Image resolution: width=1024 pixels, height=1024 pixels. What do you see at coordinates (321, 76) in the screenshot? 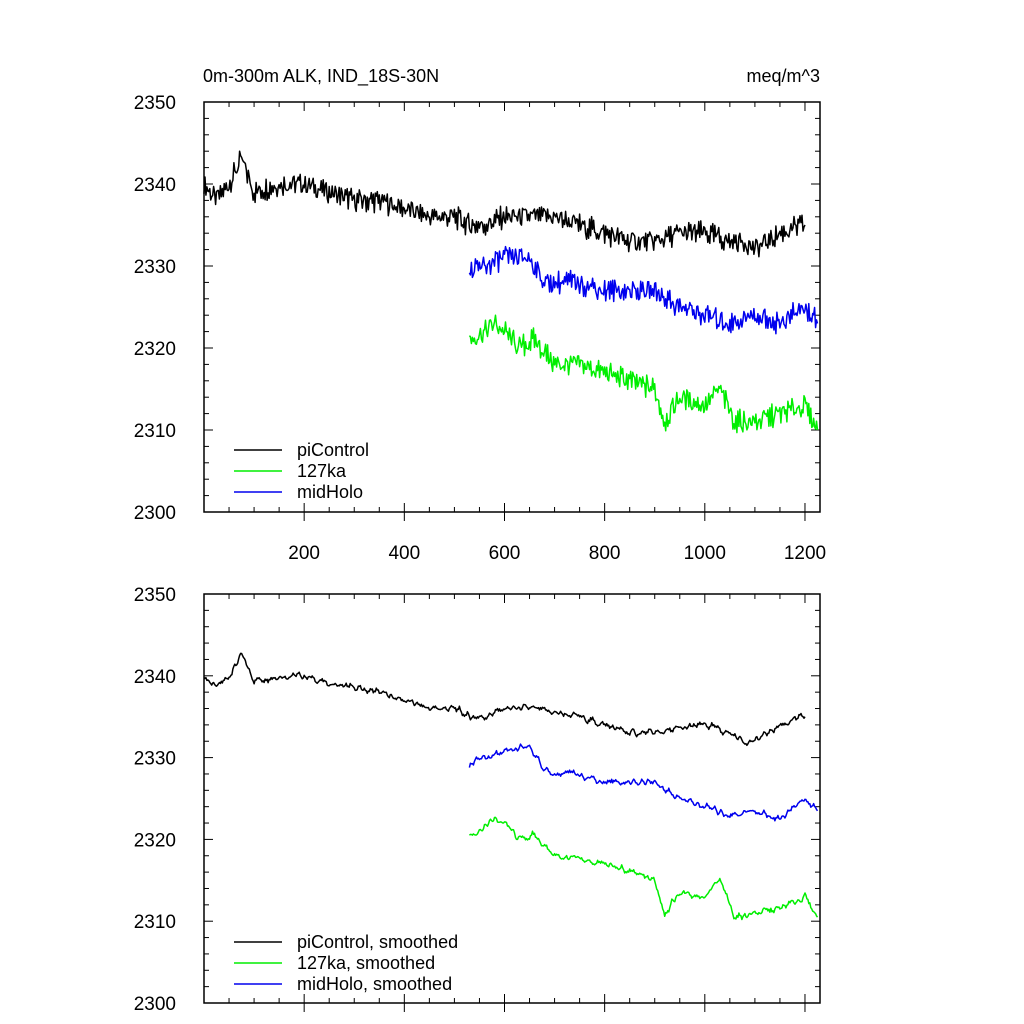
I see `top-panel-title-left: 0m-300m ALK, IND_18S-30N` at bounding box center [321, 76].